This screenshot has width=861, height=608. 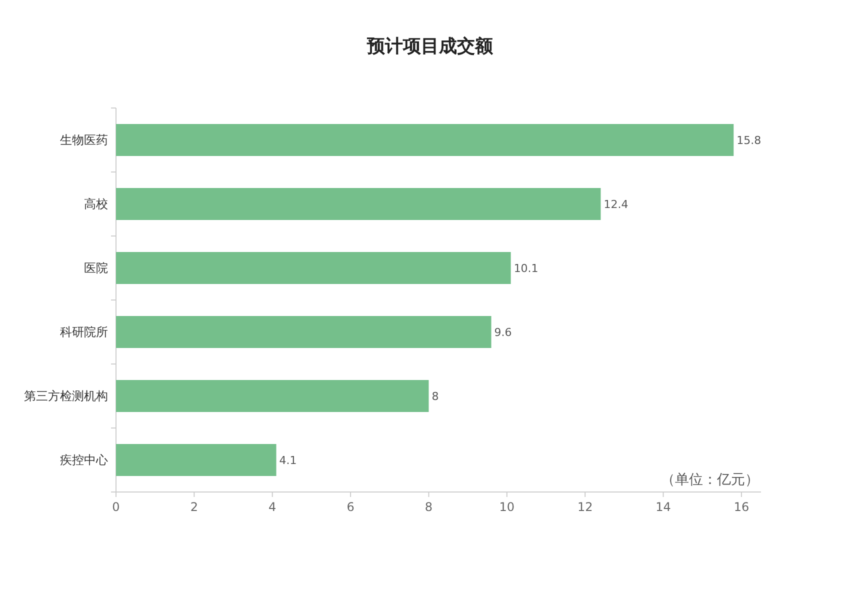 What do you see at coordinates (616, 204) in the screenshot?
I see `data-label: 12.4` at bounding box center [616, 204].